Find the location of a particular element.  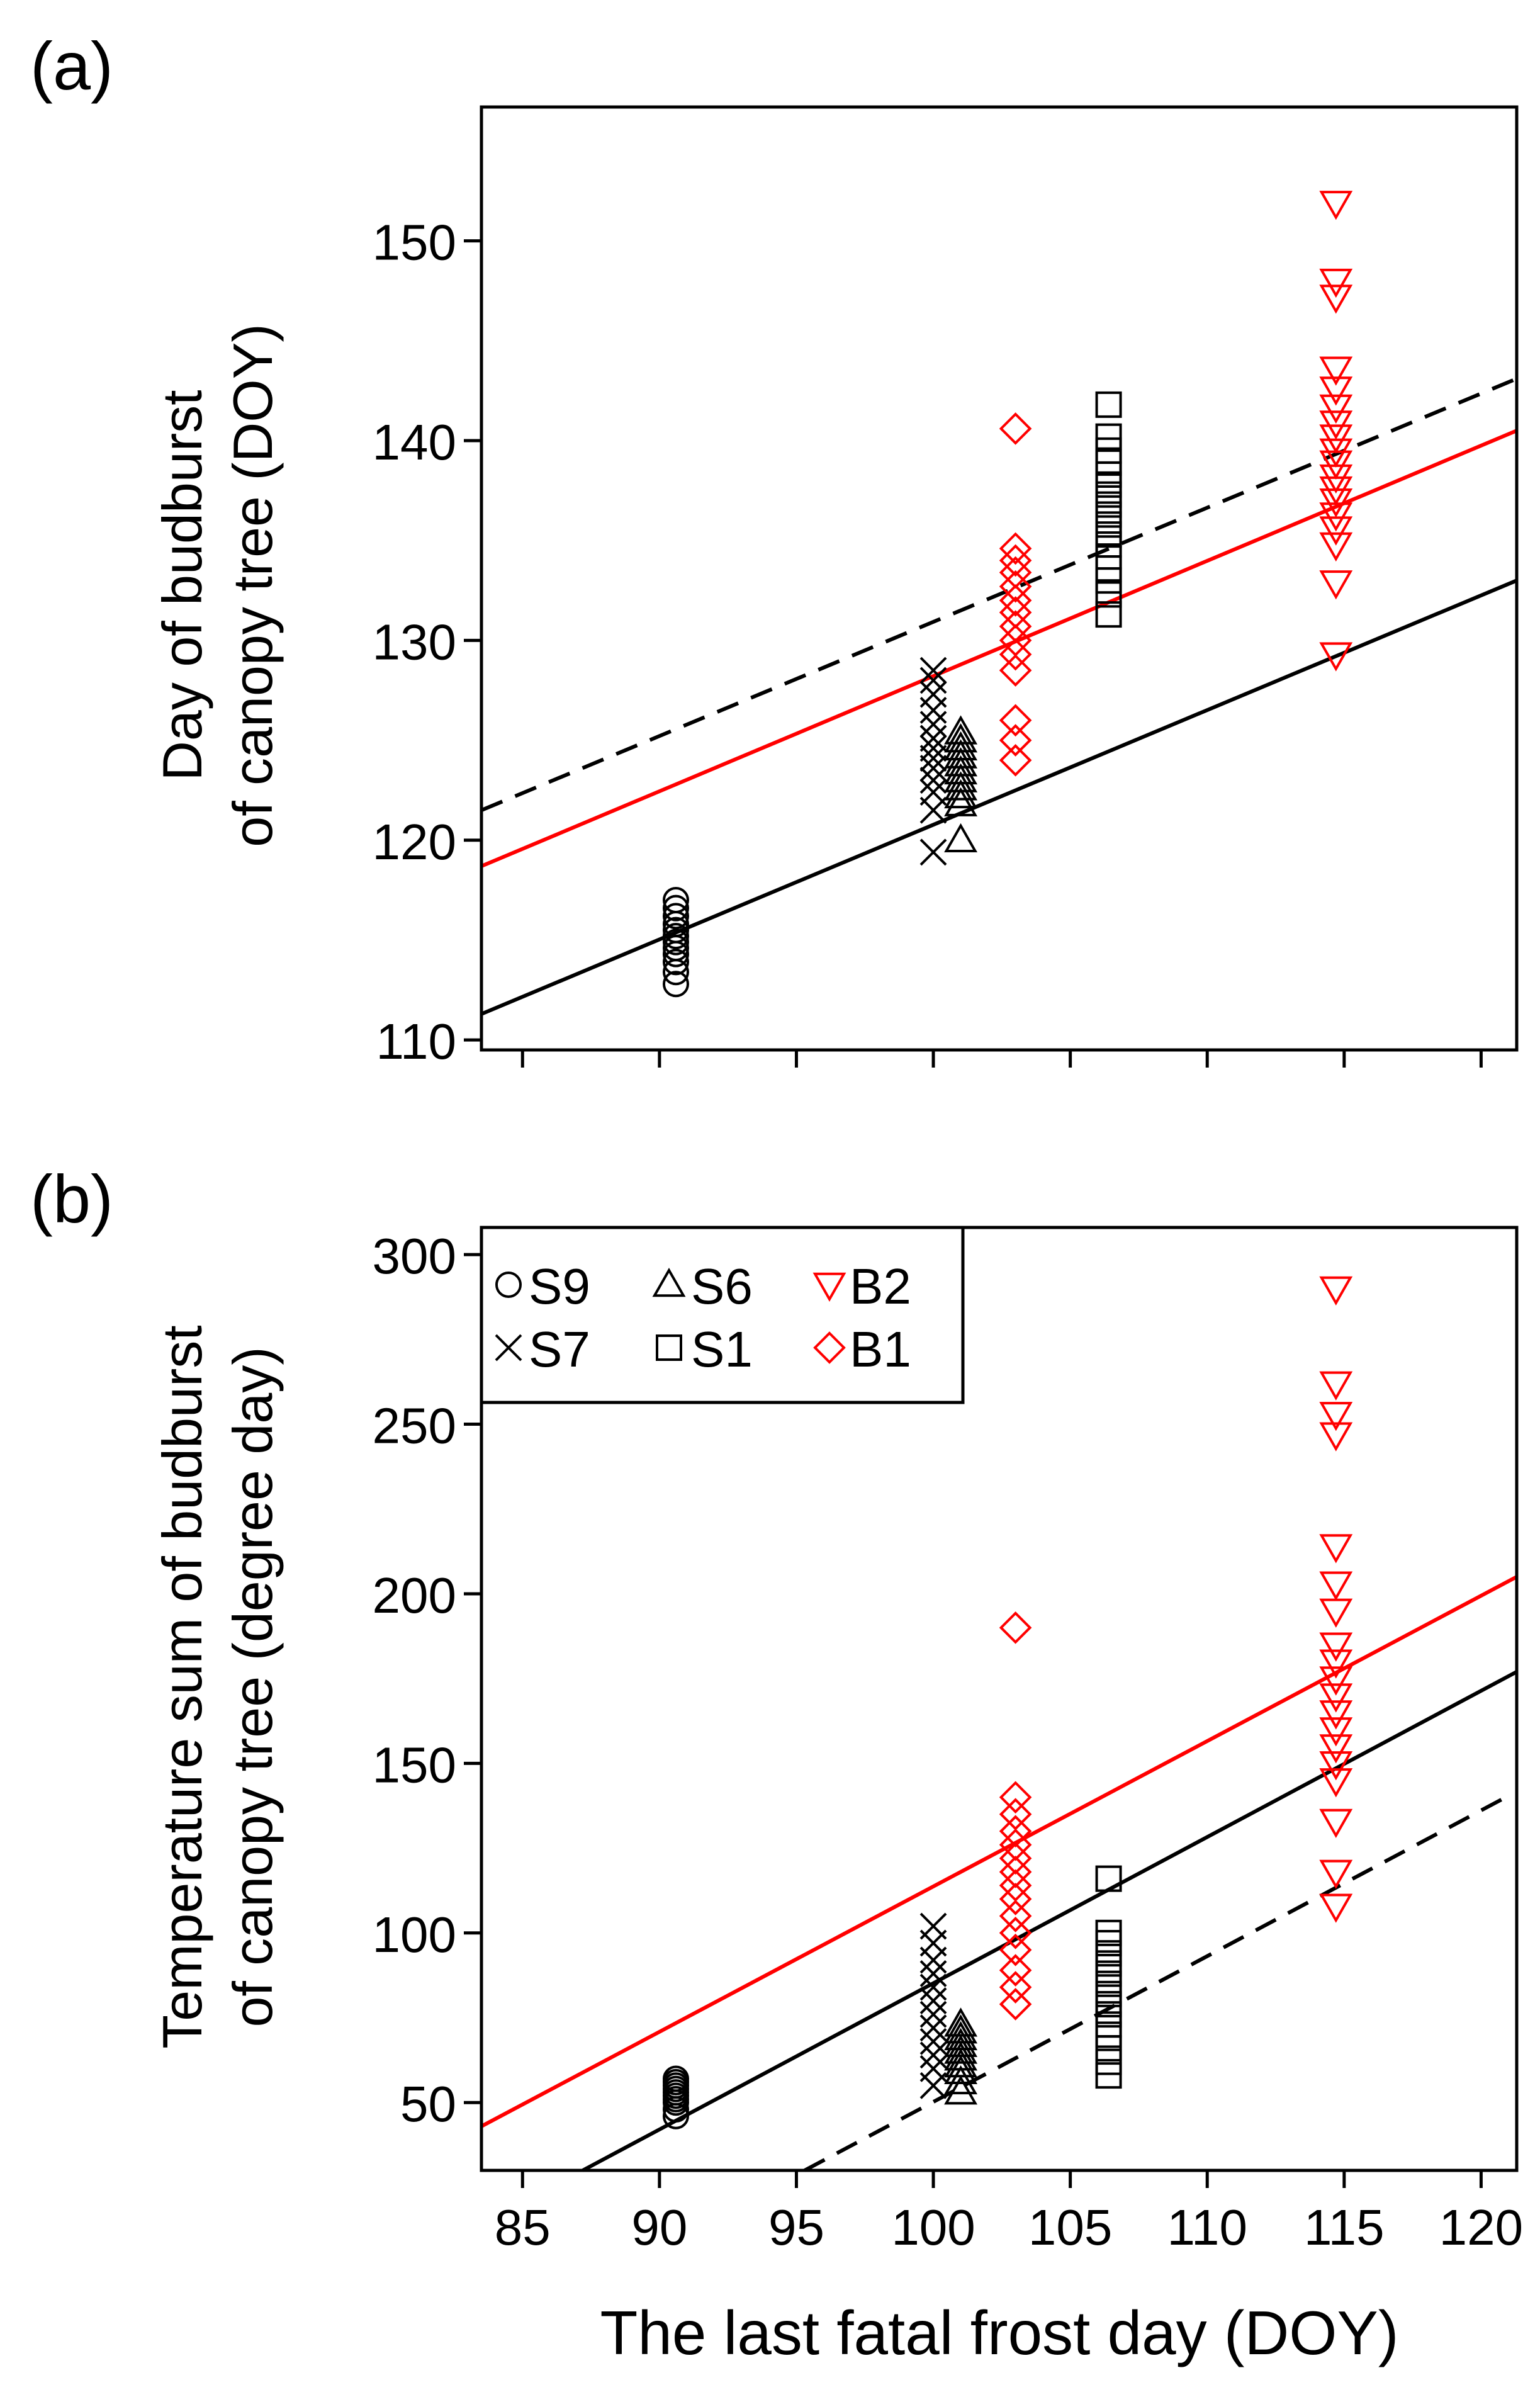

fit-line-dashed-fit is located at coordinates (1155, 1983).